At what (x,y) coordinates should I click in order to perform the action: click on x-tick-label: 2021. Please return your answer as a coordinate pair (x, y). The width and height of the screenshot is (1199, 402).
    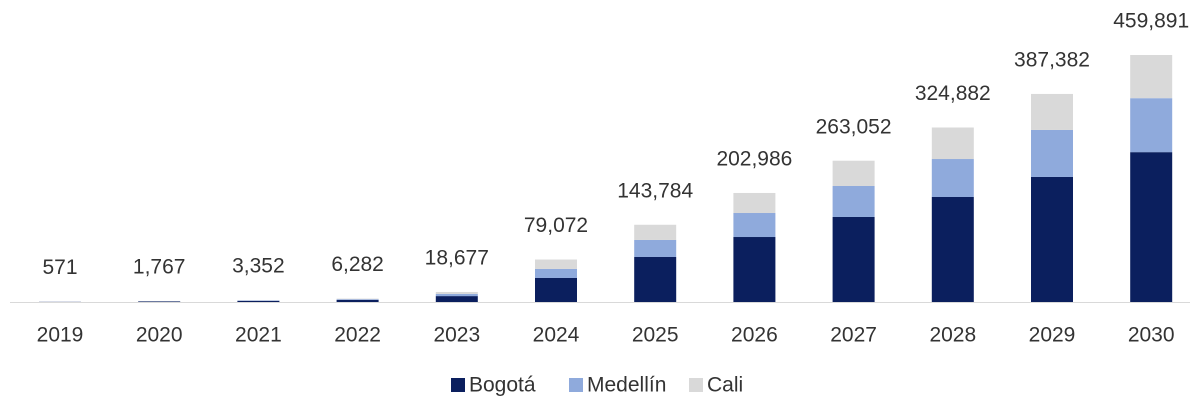
    Looking at the image, I should click on (258, 335).